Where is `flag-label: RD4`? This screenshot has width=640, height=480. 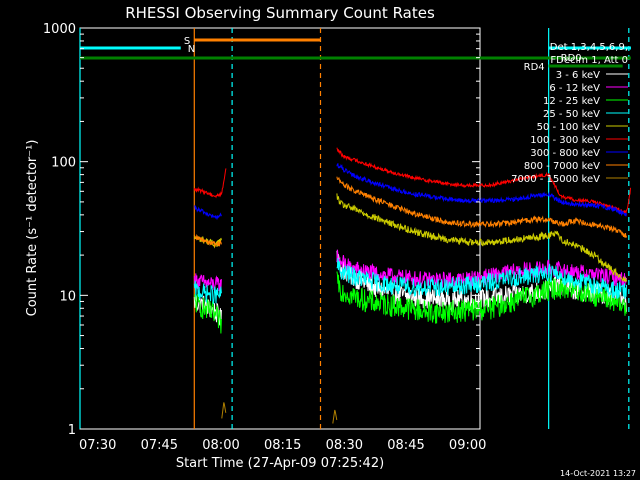
flag-label: RD4 is located at coordinates (534, 67).